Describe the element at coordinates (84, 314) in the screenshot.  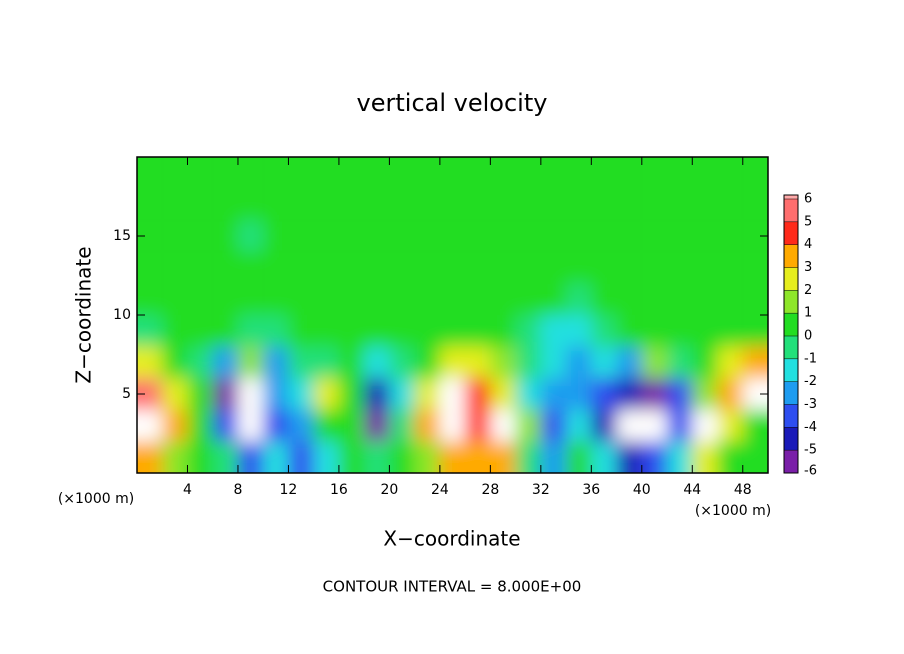
I see `y-axis-label: Z−coordinate` at that location.